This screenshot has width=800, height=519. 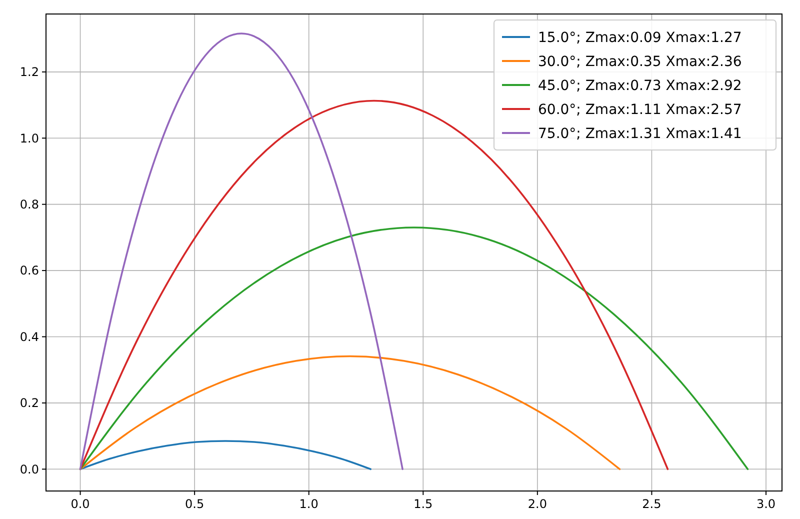 What do you see at coordinates (308, 504) in the screenshot?
I see `x-tick-label: 1.0` at bounding box center [308, 504].